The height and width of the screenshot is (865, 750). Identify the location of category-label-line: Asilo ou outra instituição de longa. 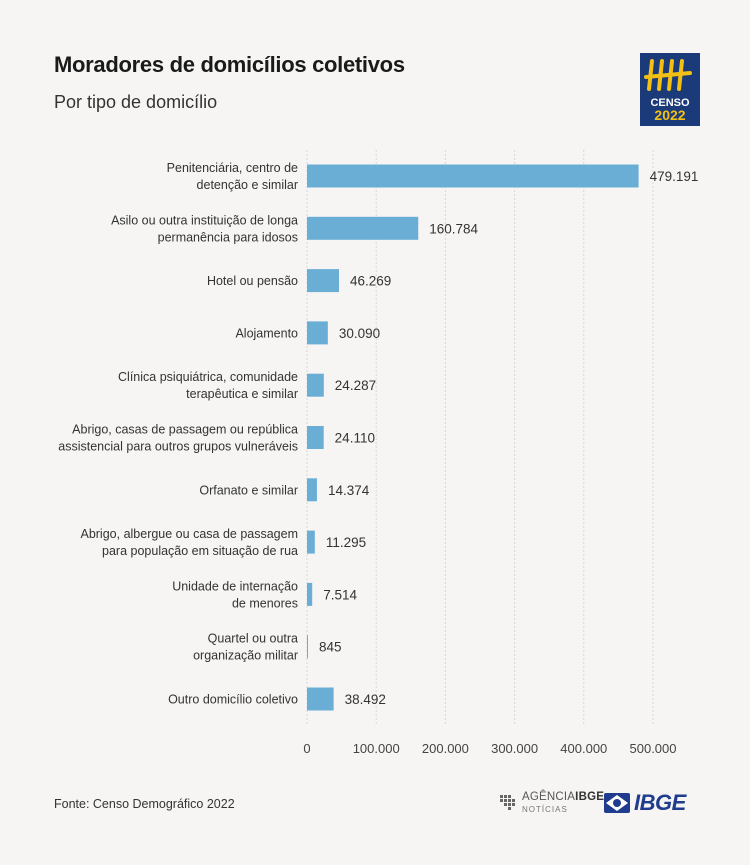
(204, 220).